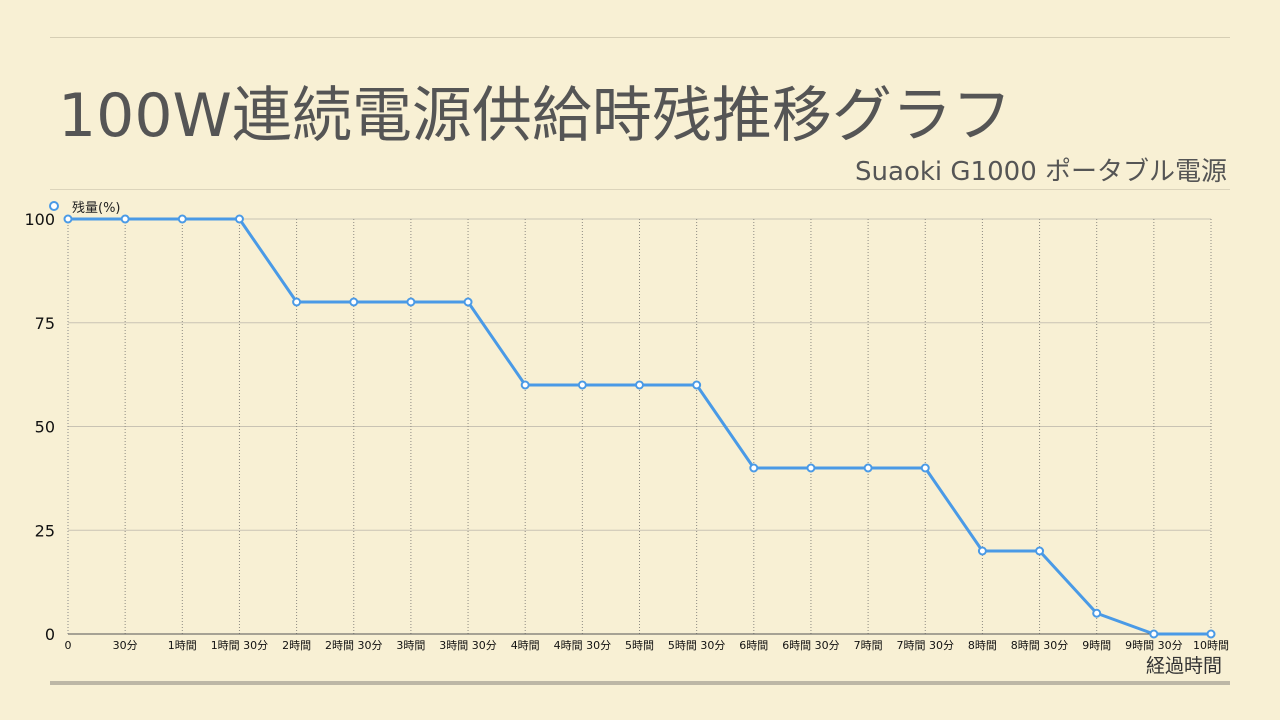 The width and height of the screenshot is (1280, 720). I want to click on slide-subtitle: Suaoki G1000 ポータブル電源, so click(1041, 172).